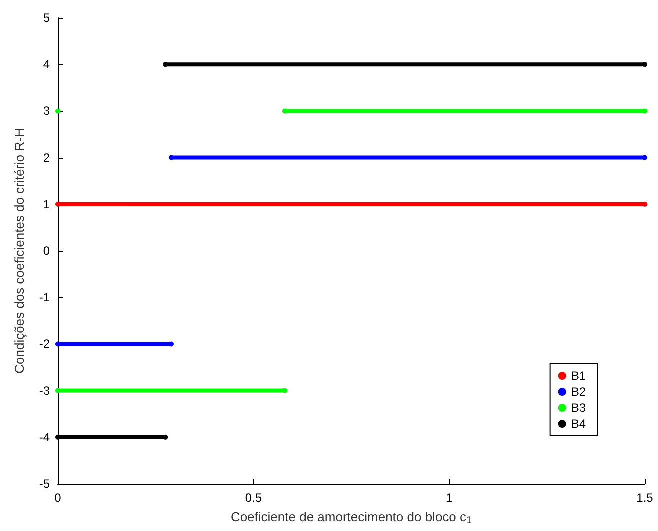 The image size is (658, 531). I want to click on y-tick-label: -5, so click(44, 484).